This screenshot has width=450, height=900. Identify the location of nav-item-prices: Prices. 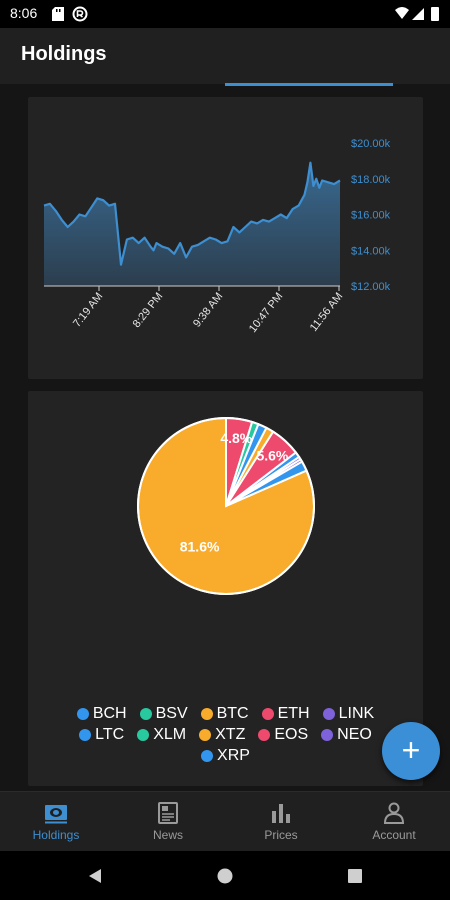
(281, 822).